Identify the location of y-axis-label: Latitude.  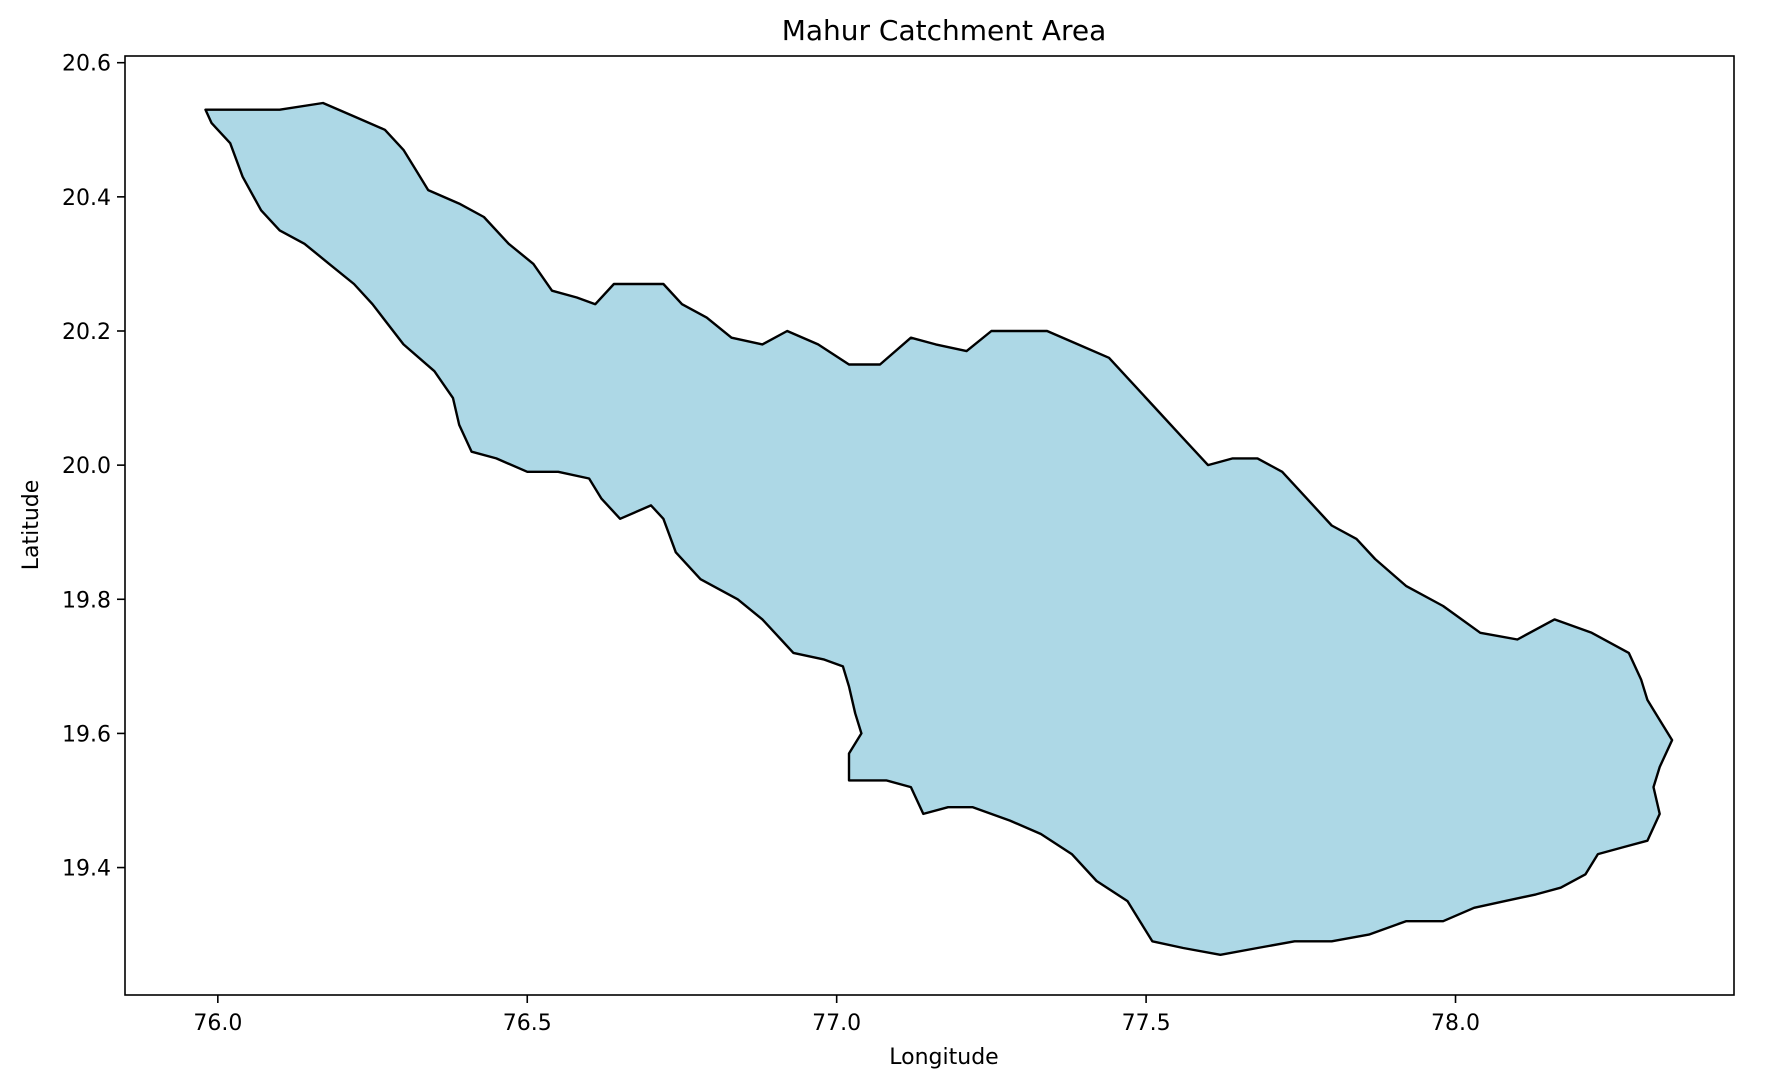
(31, 525).